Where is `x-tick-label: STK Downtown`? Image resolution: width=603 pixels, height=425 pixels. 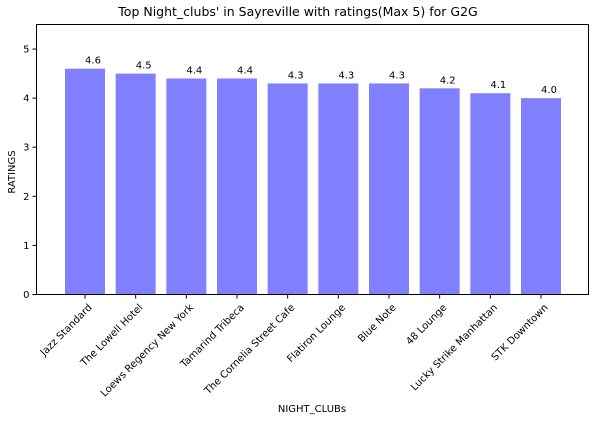
x-tick-label: STK Downtown is located at coordinates (520, 332).